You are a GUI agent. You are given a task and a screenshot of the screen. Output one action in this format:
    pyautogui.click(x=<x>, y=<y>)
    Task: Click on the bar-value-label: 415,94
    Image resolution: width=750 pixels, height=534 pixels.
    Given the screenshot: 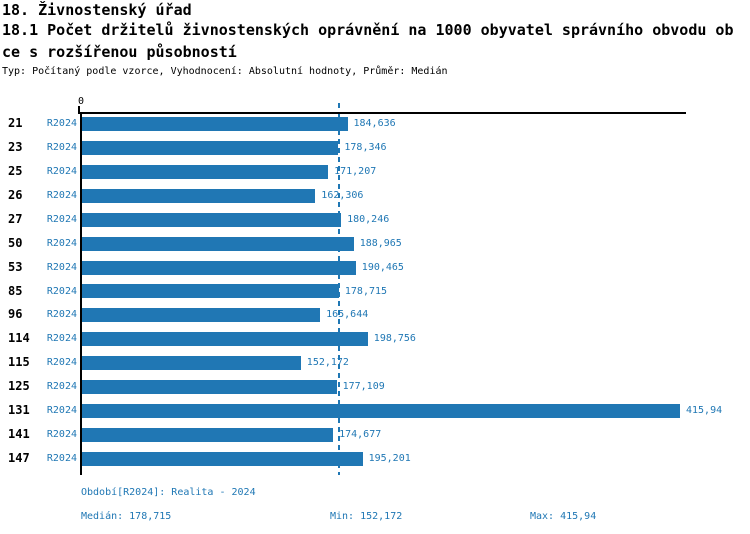 What is the action you would take?
    pyautogui.click(x=704, y=410)
    